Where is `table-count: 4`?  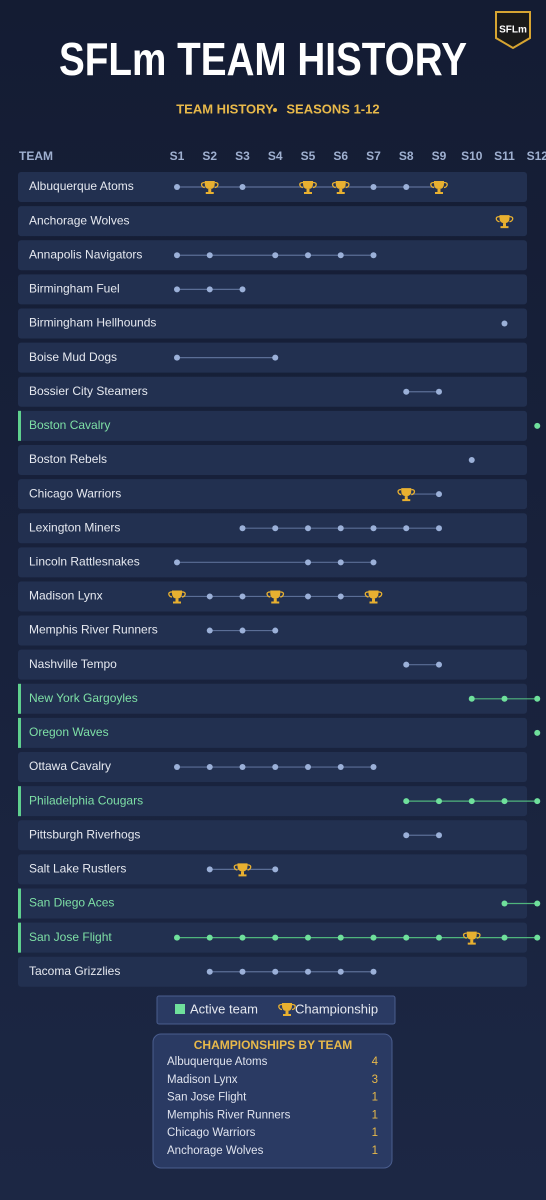 table-count: 4 is located at coordinates (375, 1062).